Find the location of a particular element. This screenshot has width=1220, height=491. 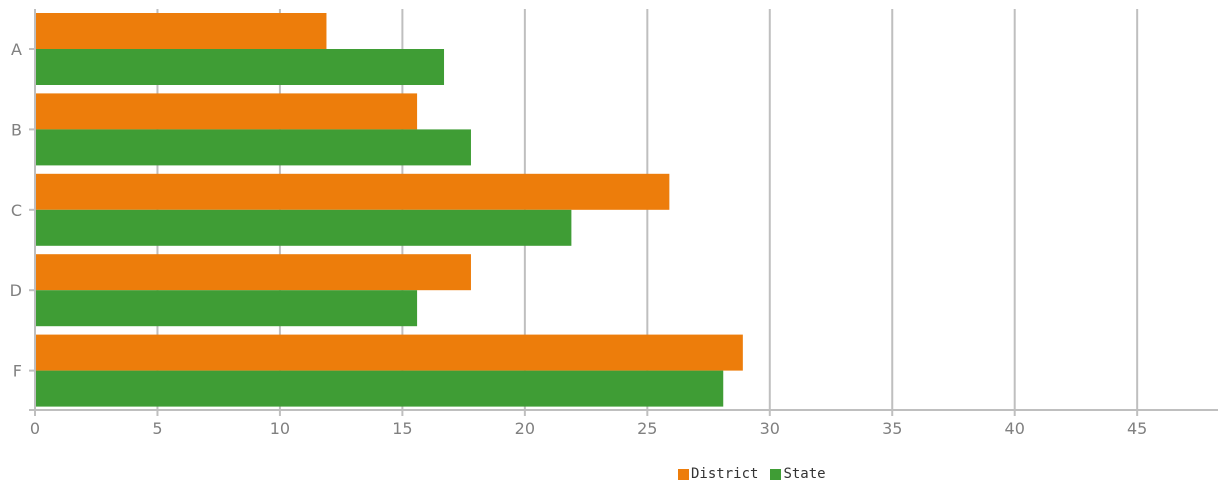

legend-label-district: District is located at coordinates (725, 474).